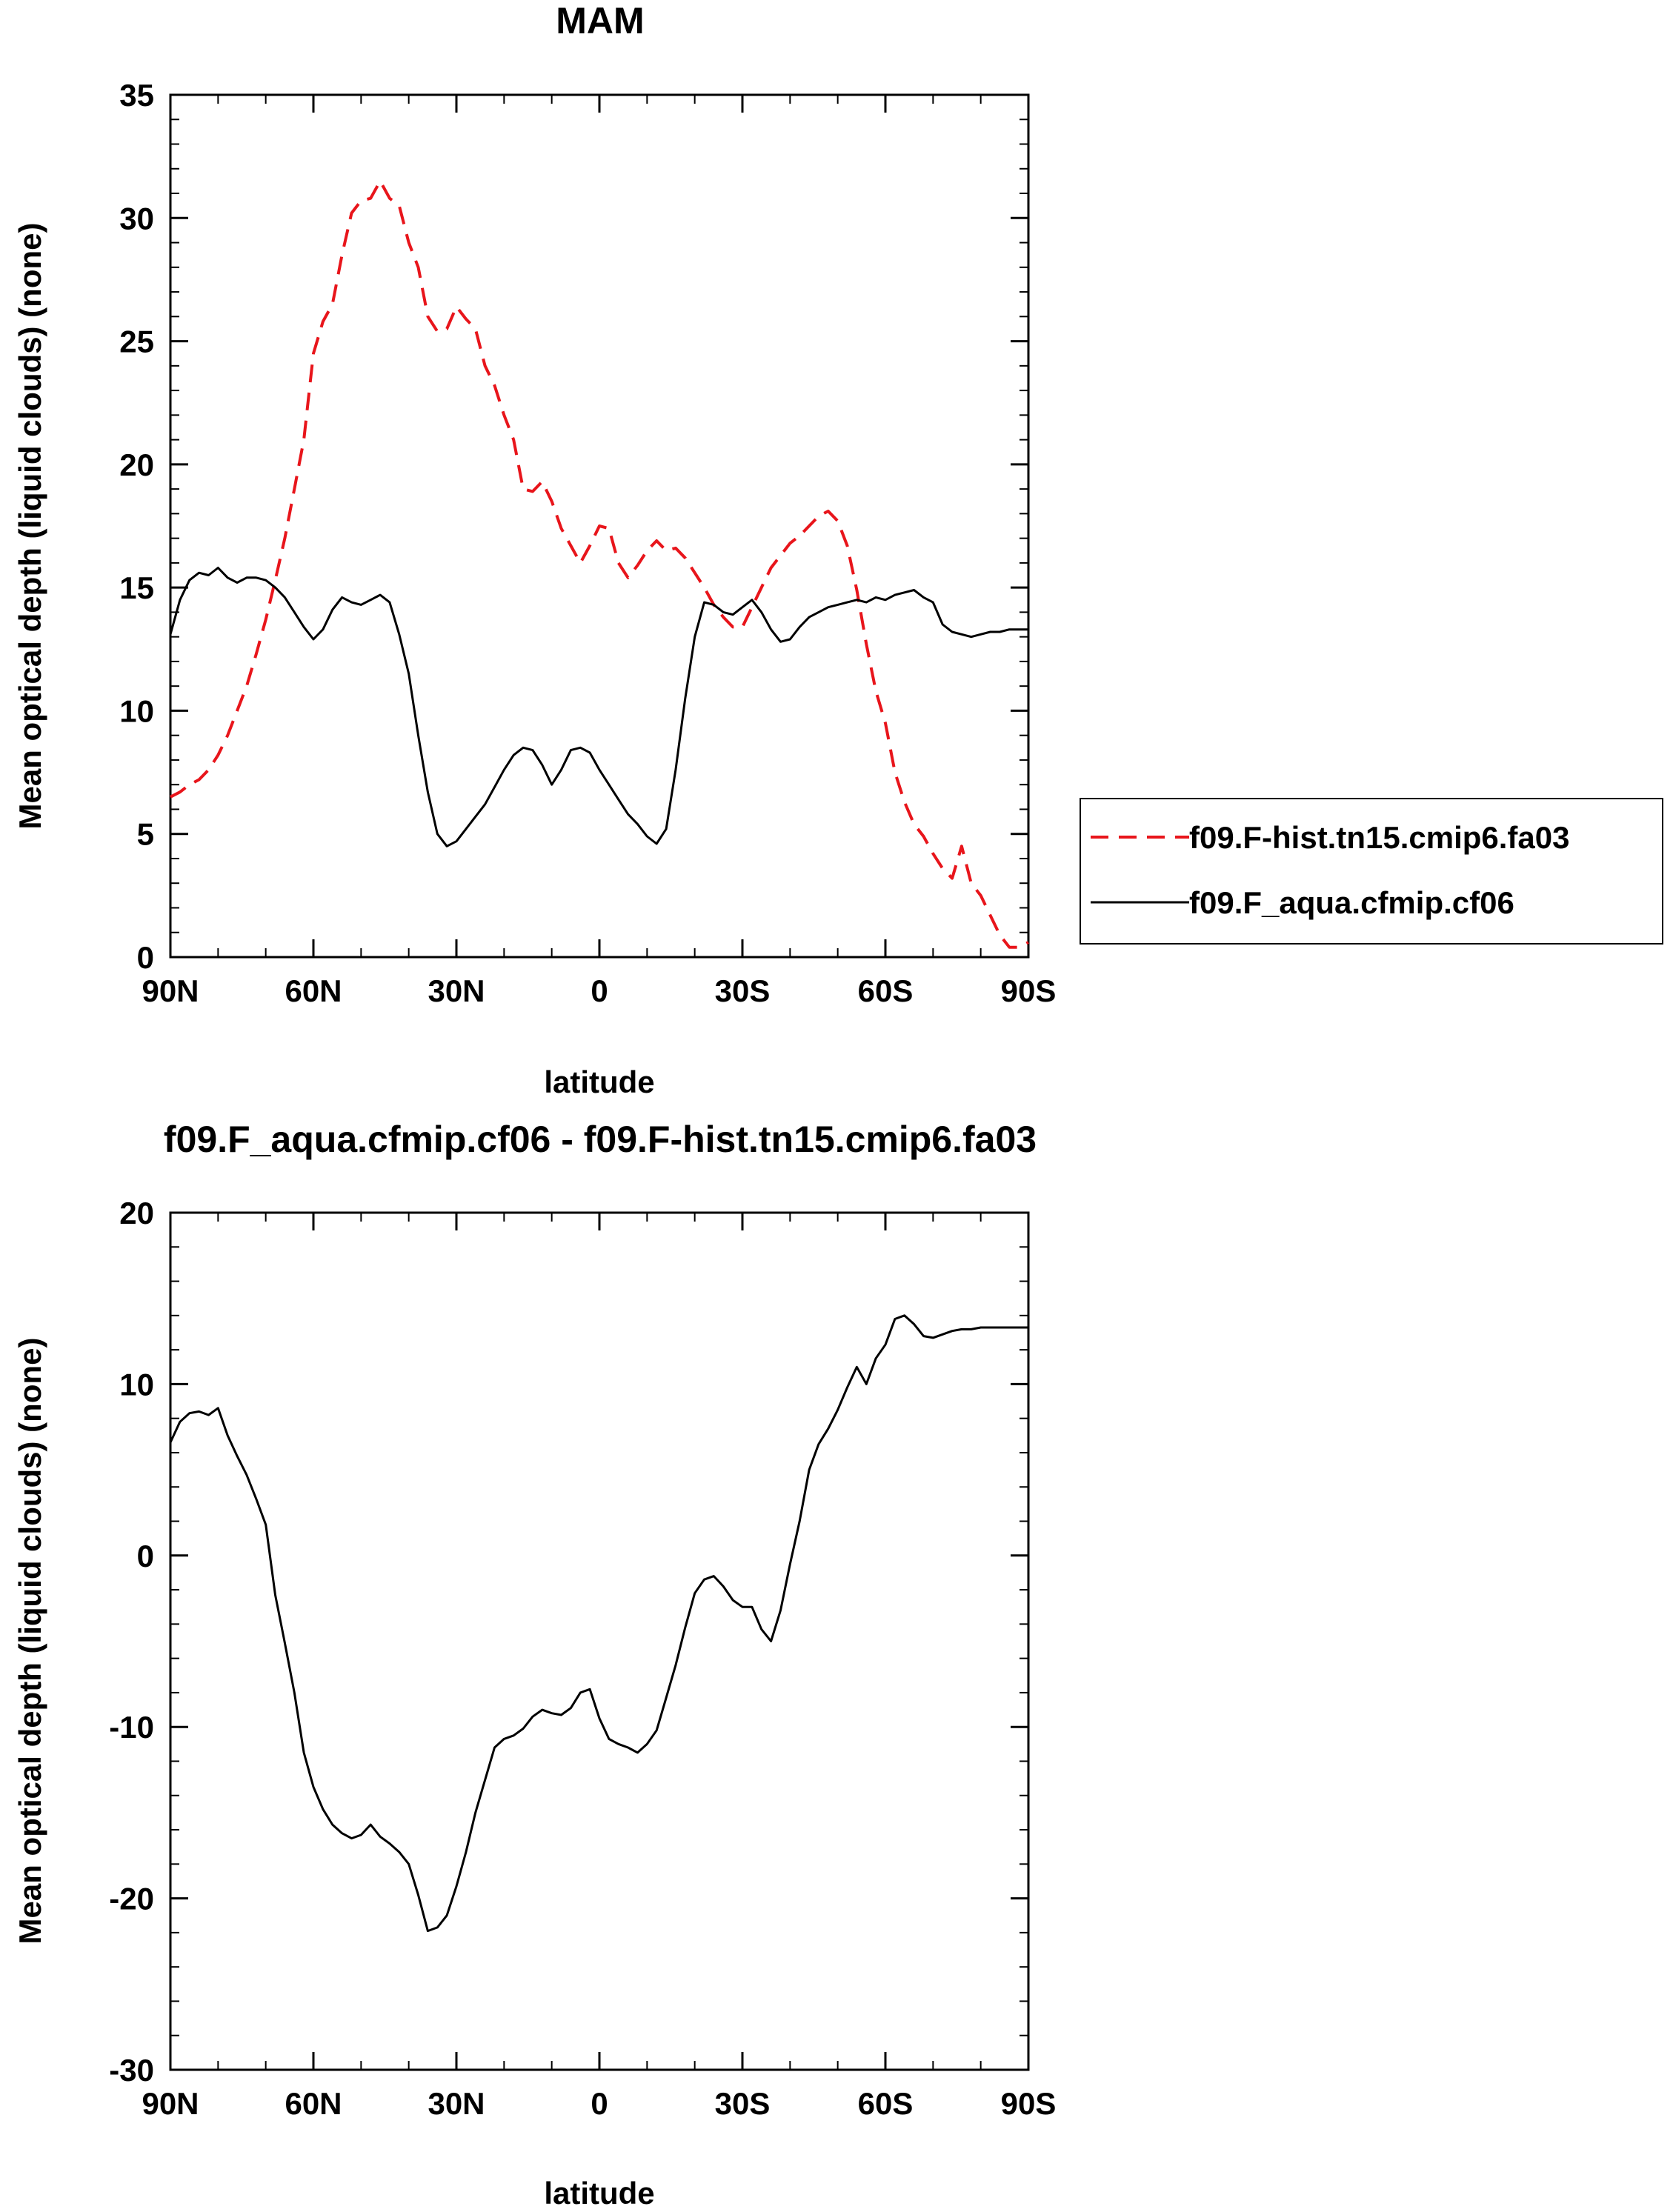  Describe the element at coordinates (136, 95) in the screenshot. I see `y-tick-label: 35` at that location.